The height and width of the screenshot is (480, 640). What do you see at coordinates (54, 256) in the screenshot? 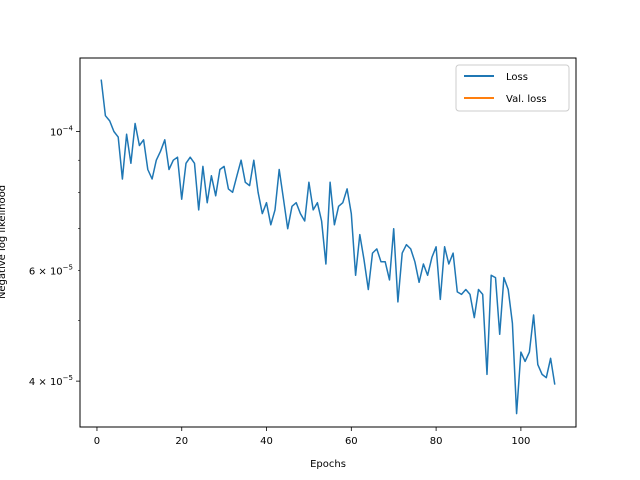
I see `y-axis: 10−4 4 × 10−5 6 × 10−5` at bounding box center [54, 256].